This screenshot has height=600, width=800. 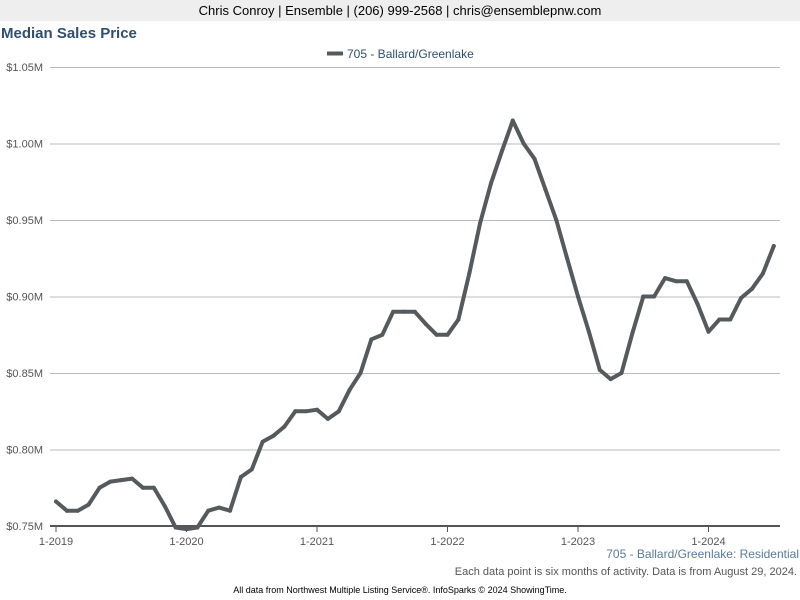 I want to click on y-tick-label: $1.00M, so click(x=24, y=145).